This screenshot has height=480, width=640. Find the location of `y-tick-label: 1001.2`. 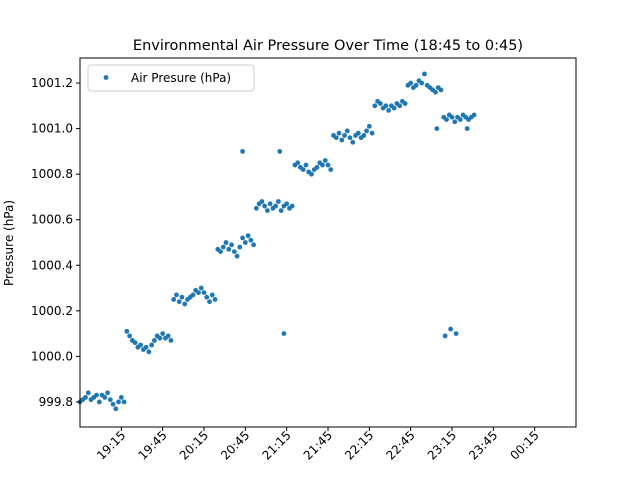

y-tick-label: 1001.2 is located at coordinates (52, 83).